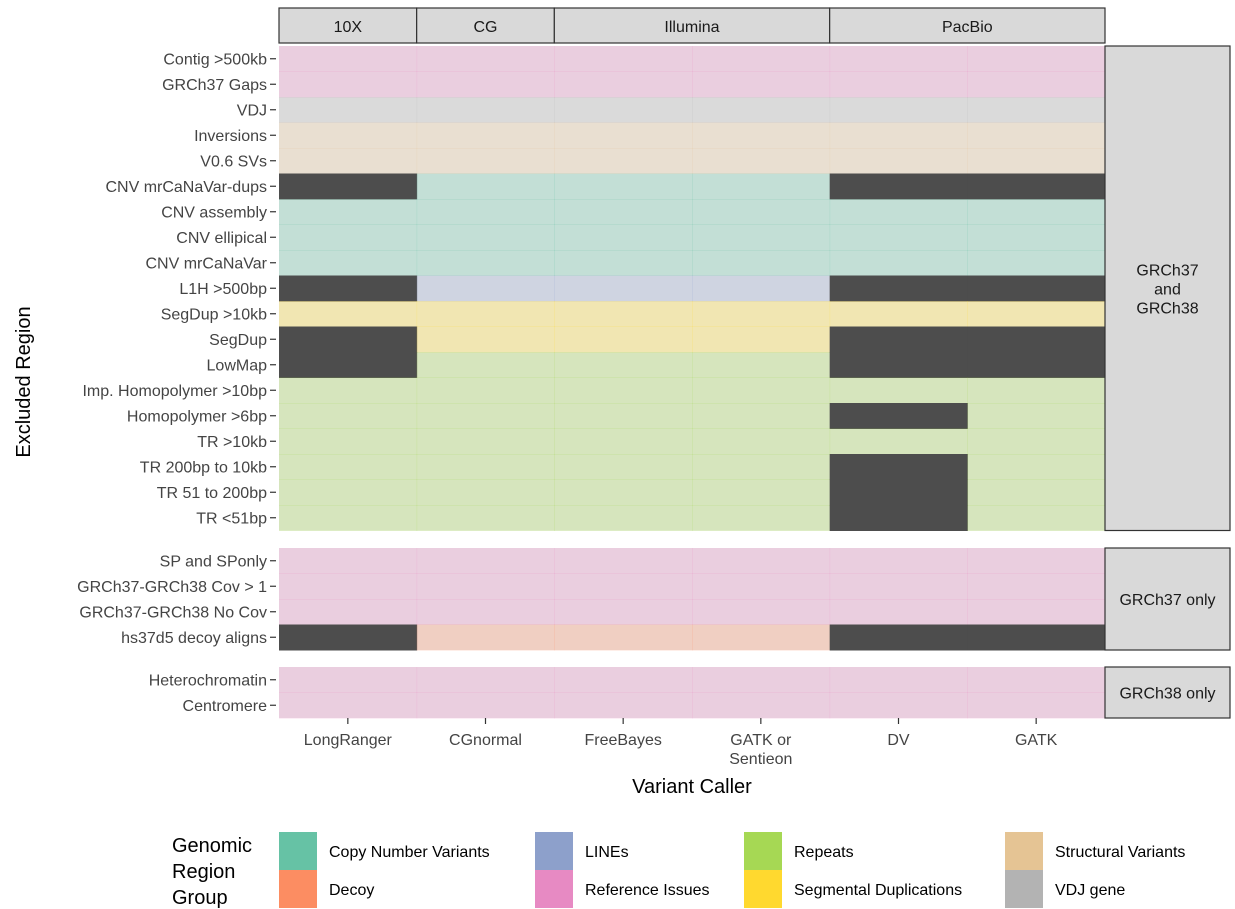 Image resolution: width=1235 pixels, height=909 pixels. I want to click on y-tick-label: L1H >500bp, so click(223, 289).